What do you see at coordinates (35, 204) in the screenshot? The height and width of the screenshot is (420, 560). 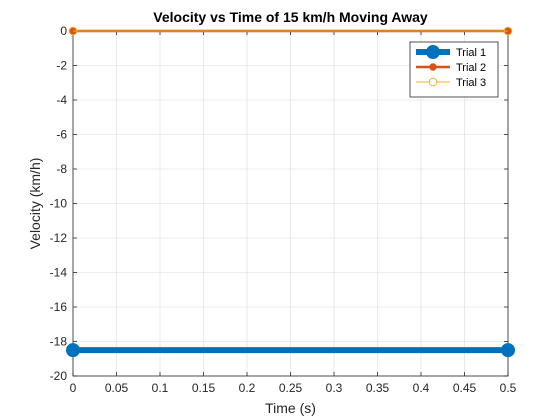 I see `y-axis-label: Velocity (km/h)` at bounding box center [35, 204].